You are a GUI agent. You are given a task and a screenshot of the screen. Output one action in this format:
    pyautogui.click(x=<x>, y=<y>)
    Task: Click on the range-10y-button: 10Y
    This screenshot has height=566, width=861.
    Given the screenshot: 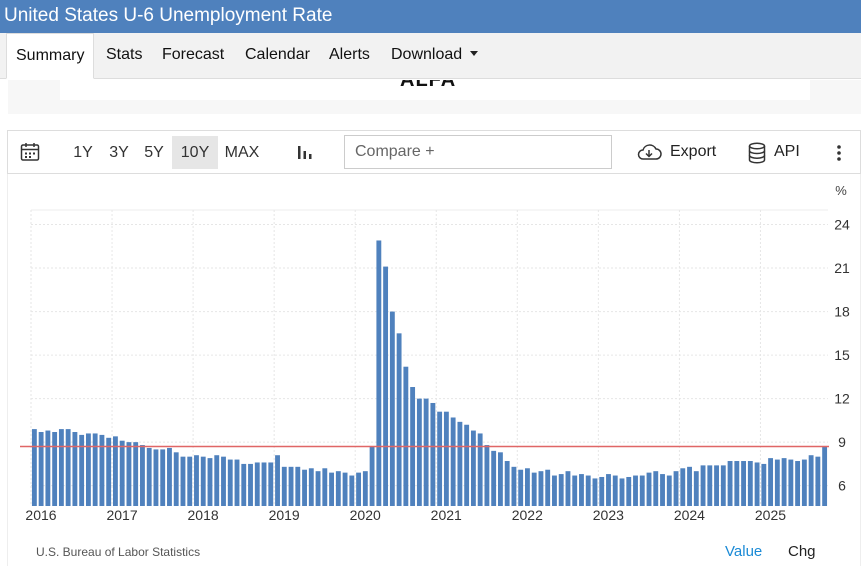 What is the action you would take?
    pyautogui.click(x=195, y=152)
    